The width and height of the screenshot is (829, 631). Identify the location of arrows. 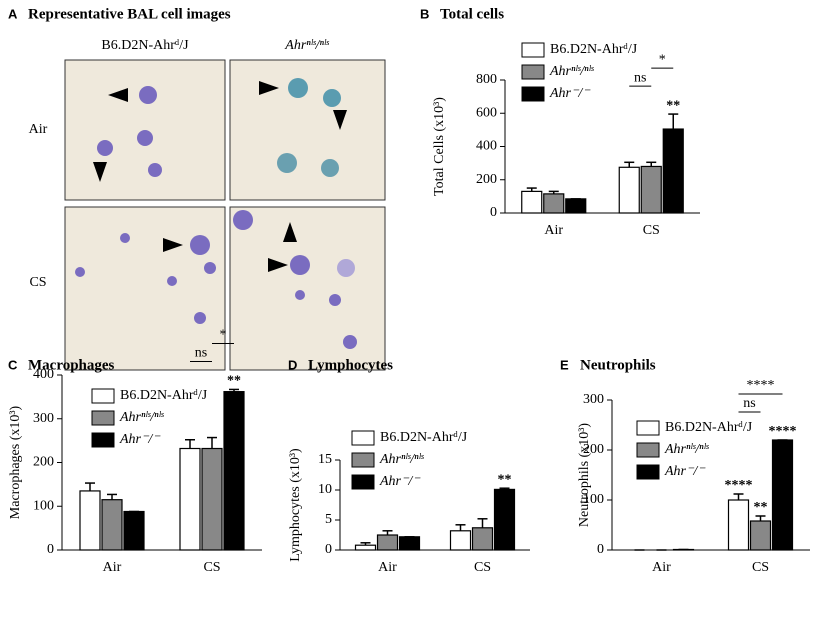
(220, 176).